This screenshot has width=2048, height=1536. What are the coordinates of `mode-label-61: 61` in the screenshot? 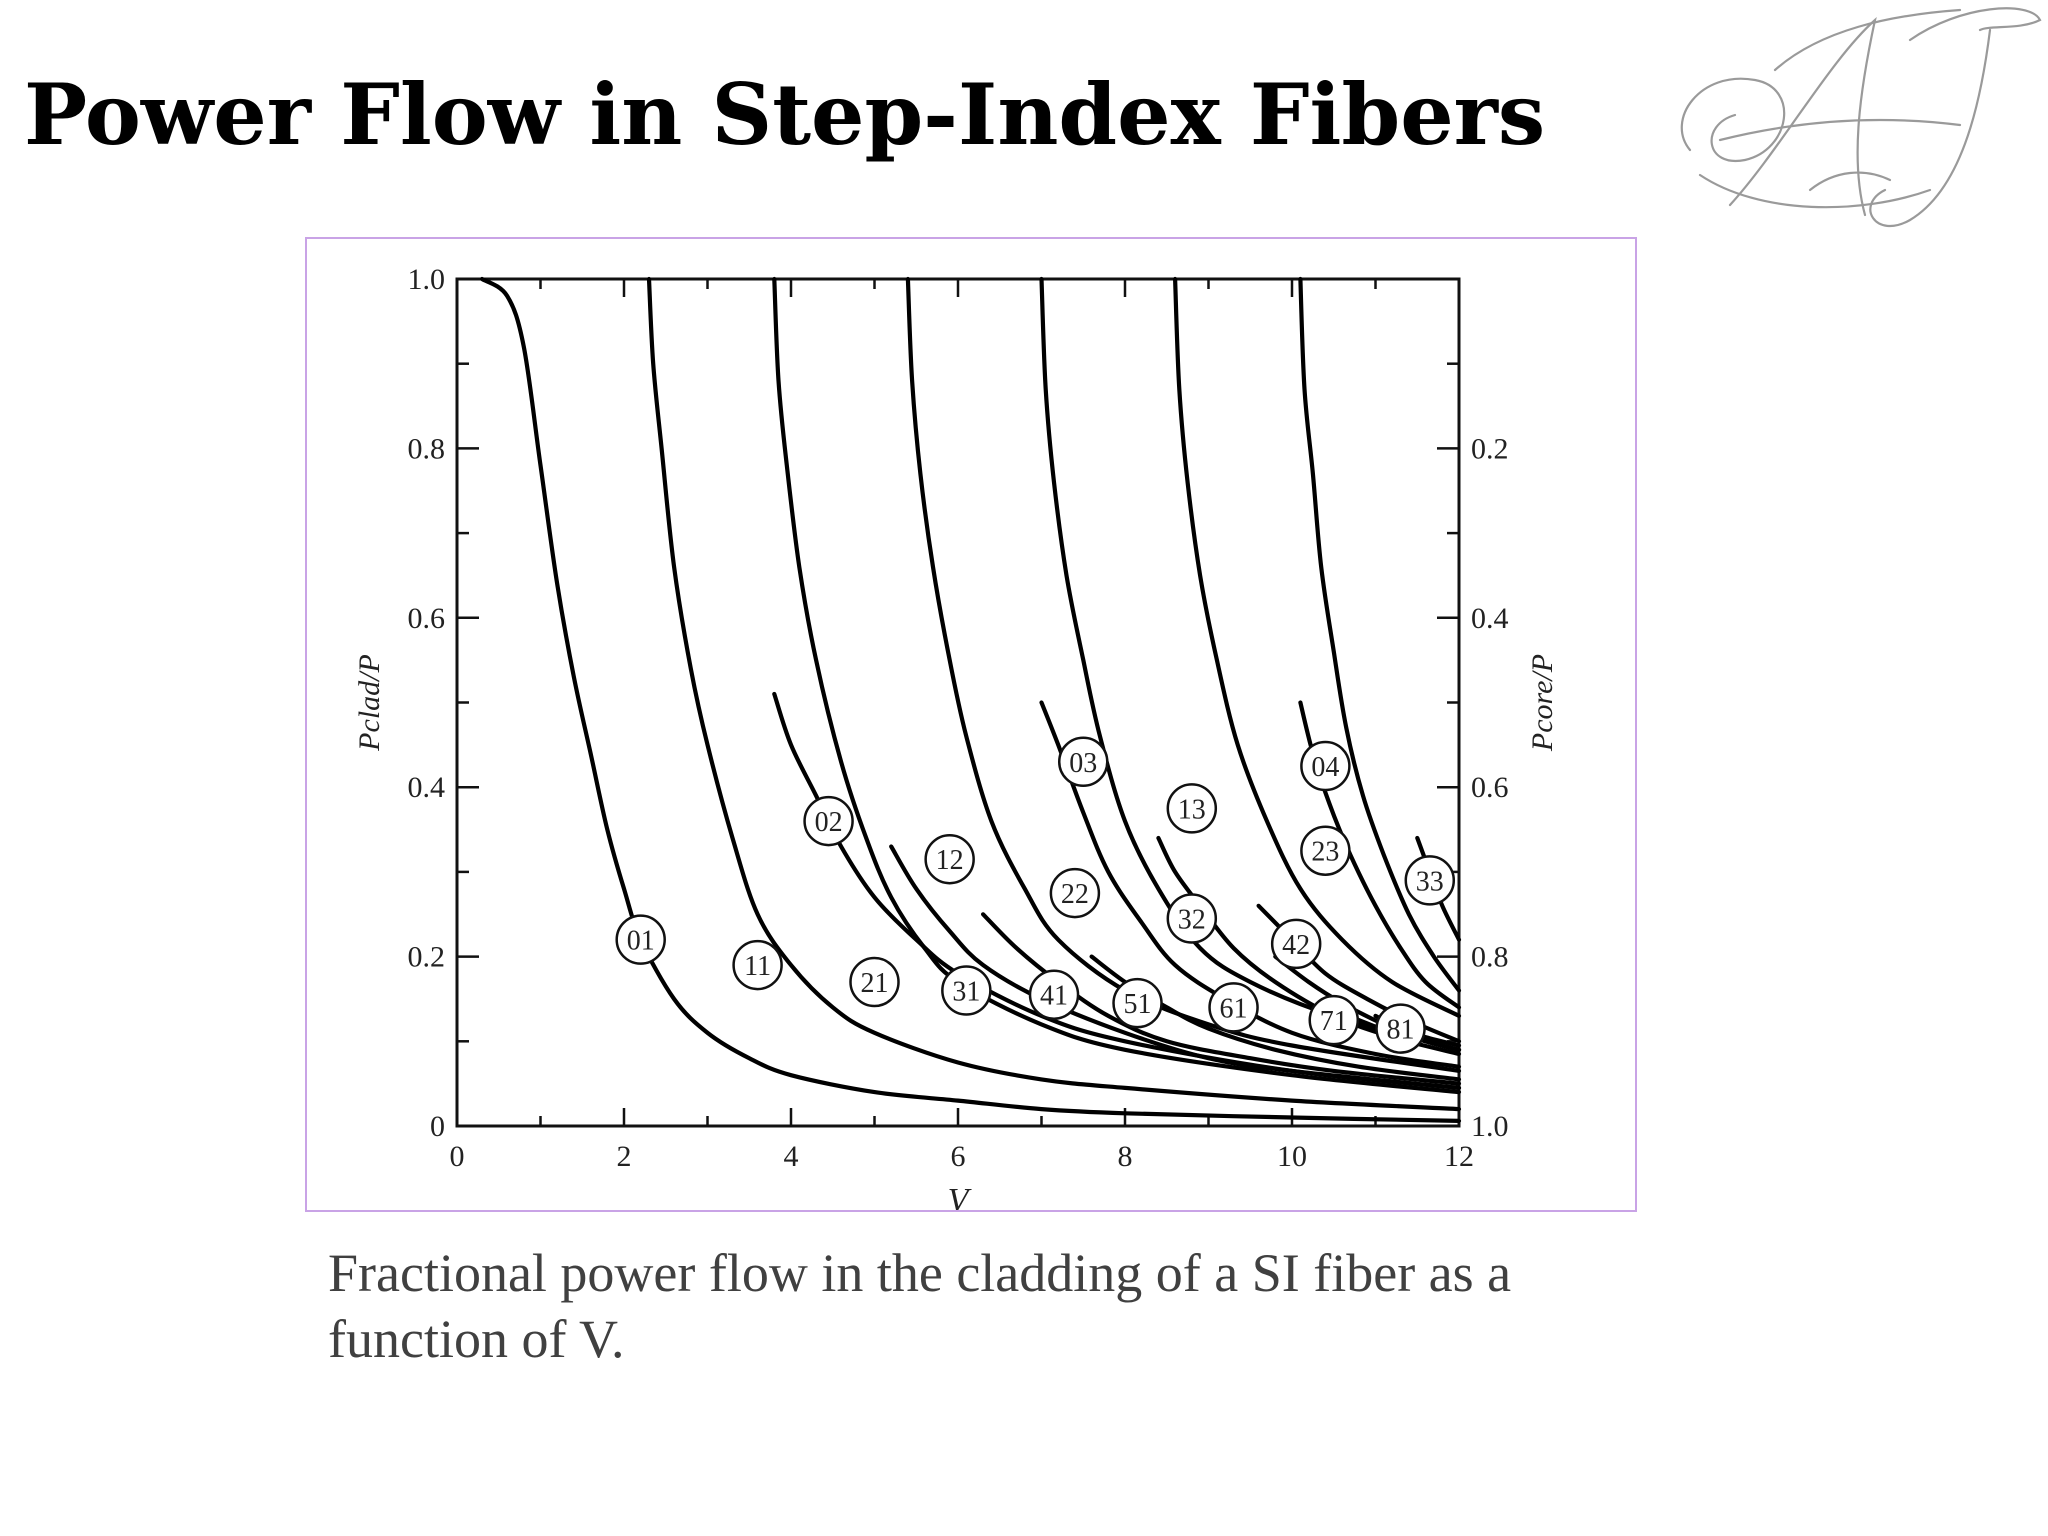 It's located at (1233, 1007).